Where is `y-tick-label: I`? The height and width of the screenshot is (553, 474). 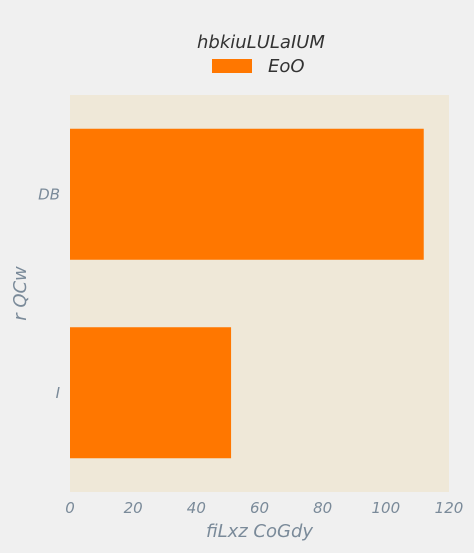
y-tick-label: I is located at coordinates (58, 393).